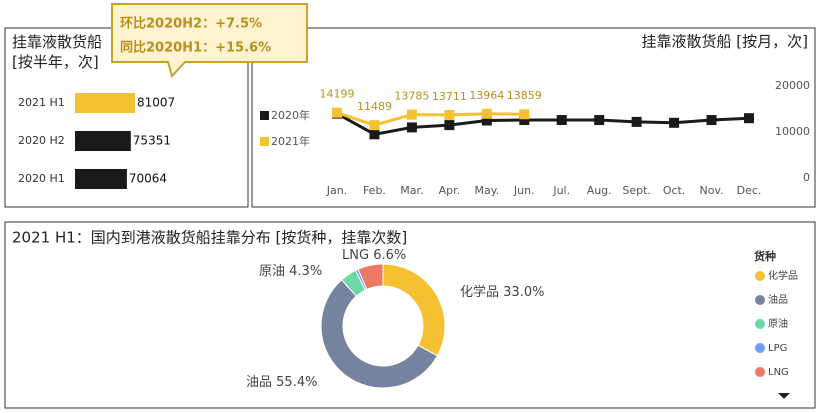 The width and height of the screenshot is (820, 413). What do you see at coordinates (148, 179) in the screenshot?
I see `value-label: 70064` at bounding box center [148, 179].